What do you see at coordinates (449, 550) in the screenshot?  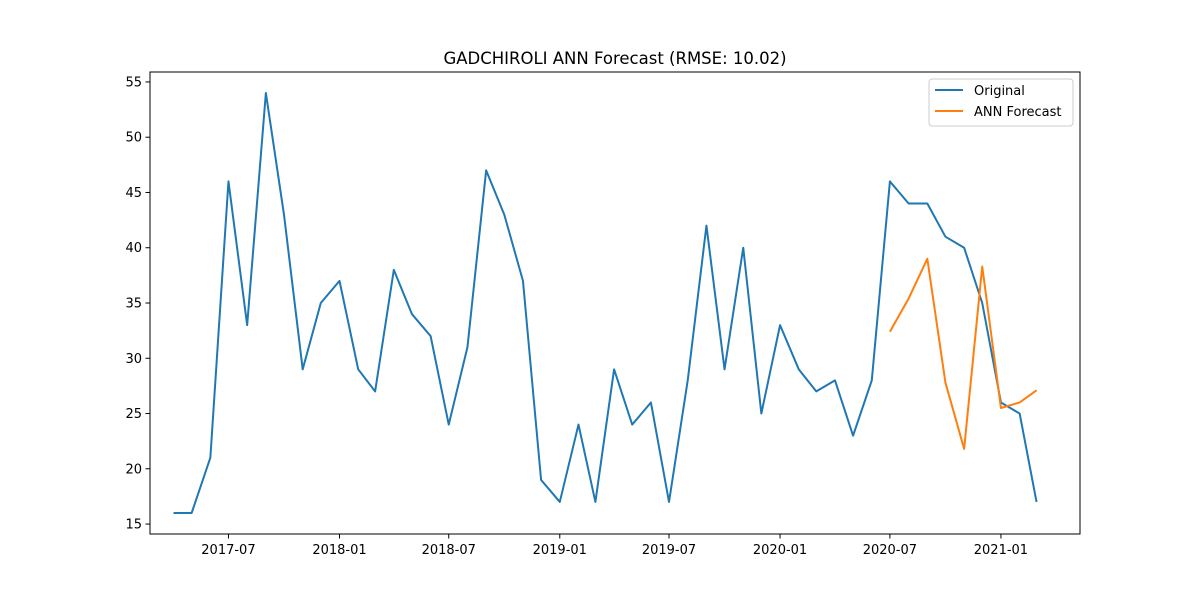 I see `x-tick-label: 2018-07` at bounding box center [449, 550].